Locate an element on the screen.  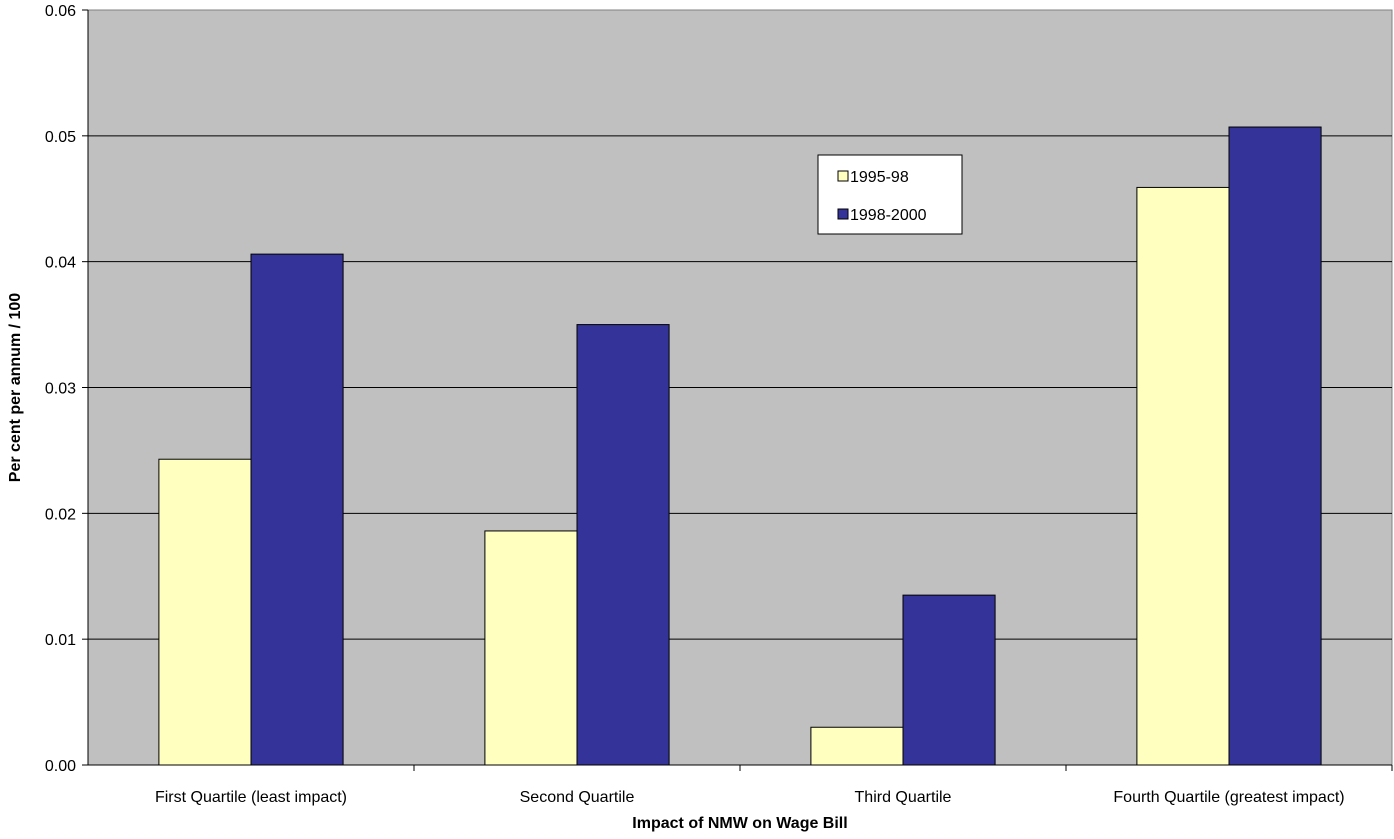
y-tick-label: 0.05 is located at coordinates (60, 137).